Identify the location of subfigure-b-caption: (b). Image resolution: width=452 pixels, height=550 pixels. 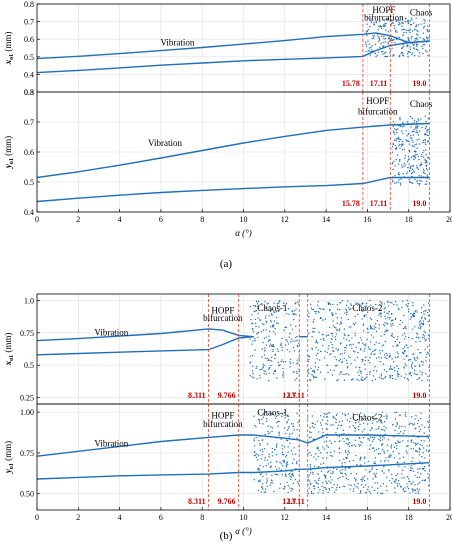
(226, 536).